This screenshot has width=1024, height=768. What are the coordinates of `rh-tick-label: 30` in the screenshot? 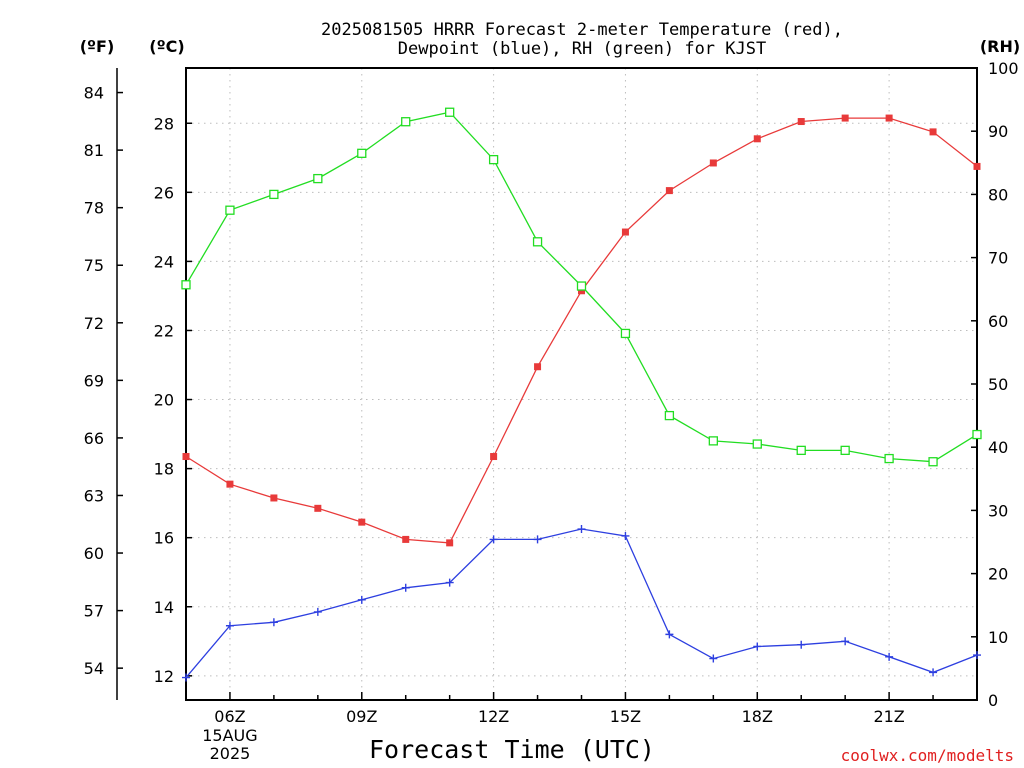 It's located at (998, 510).